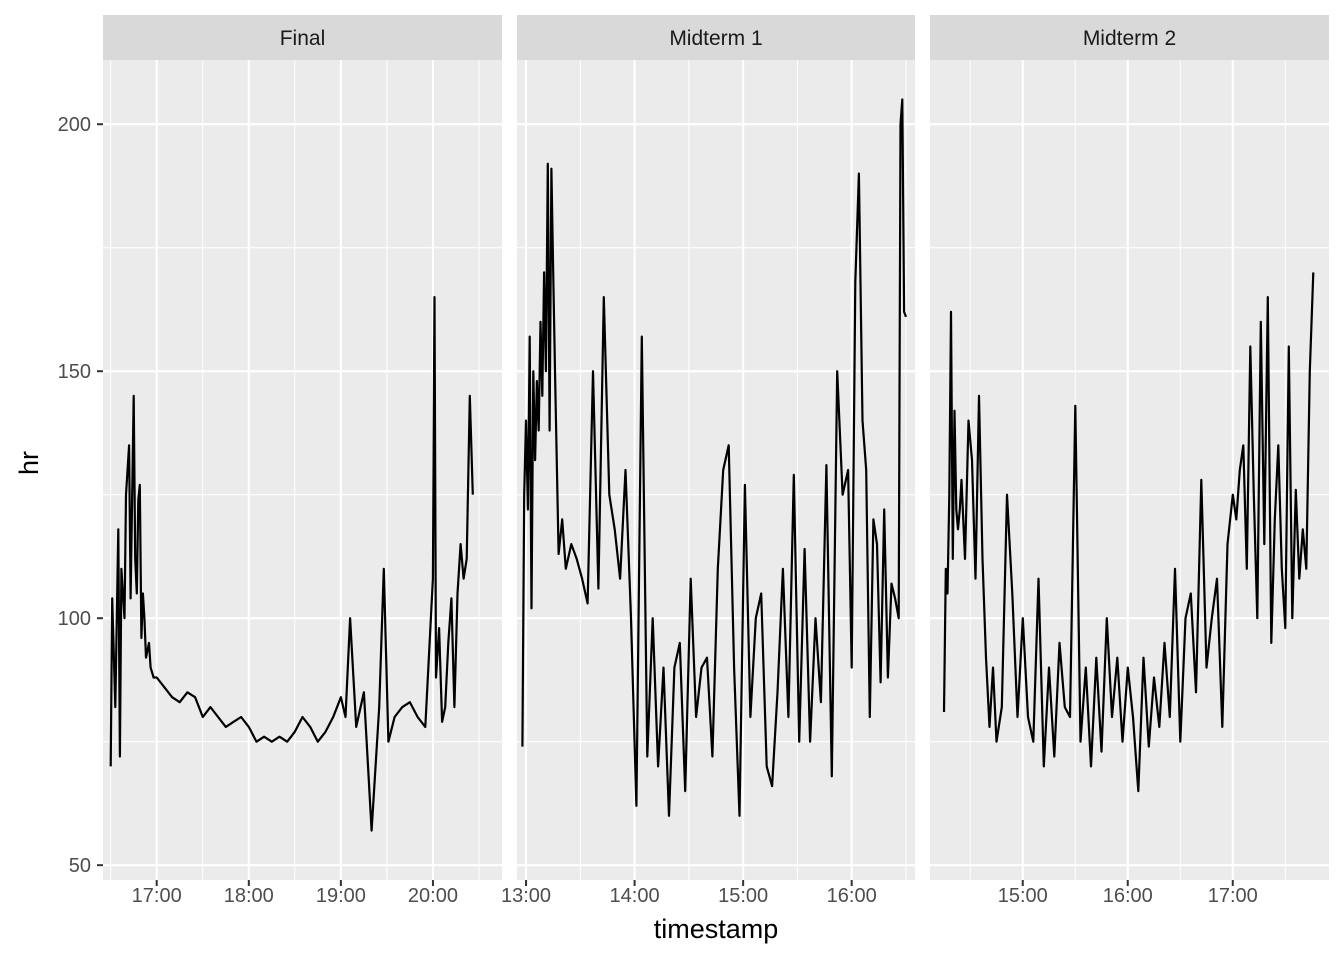 The height and width of the screenshot is (960, 1344). I want to click on y-tick-label: 200, so click(74, 125).